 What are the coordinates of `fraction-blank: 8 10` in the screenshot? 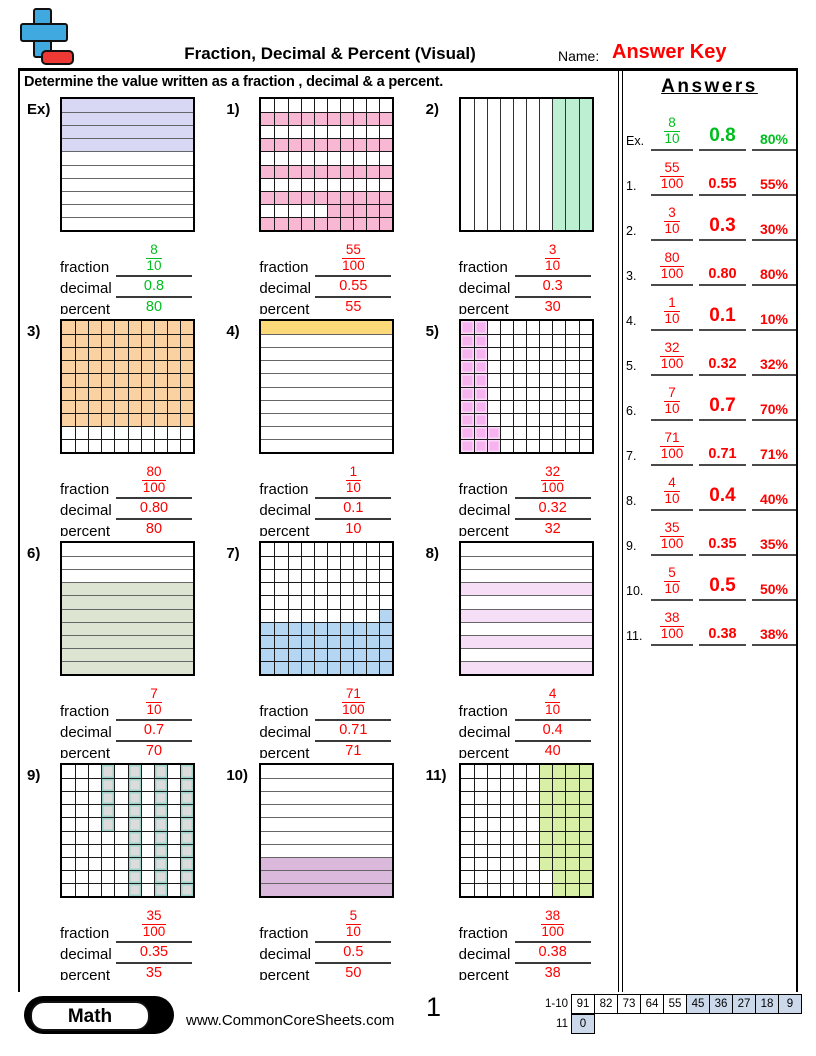 It's located at (154, 259).